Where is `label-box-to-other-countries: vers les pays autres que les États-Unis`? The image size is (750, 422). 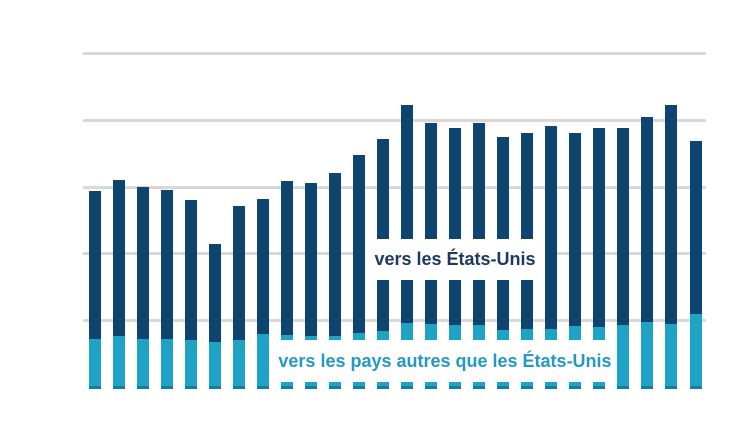 label-box-to-other-countries: vers les pays autres que les États-Unis is located at coordinates (445, 361).